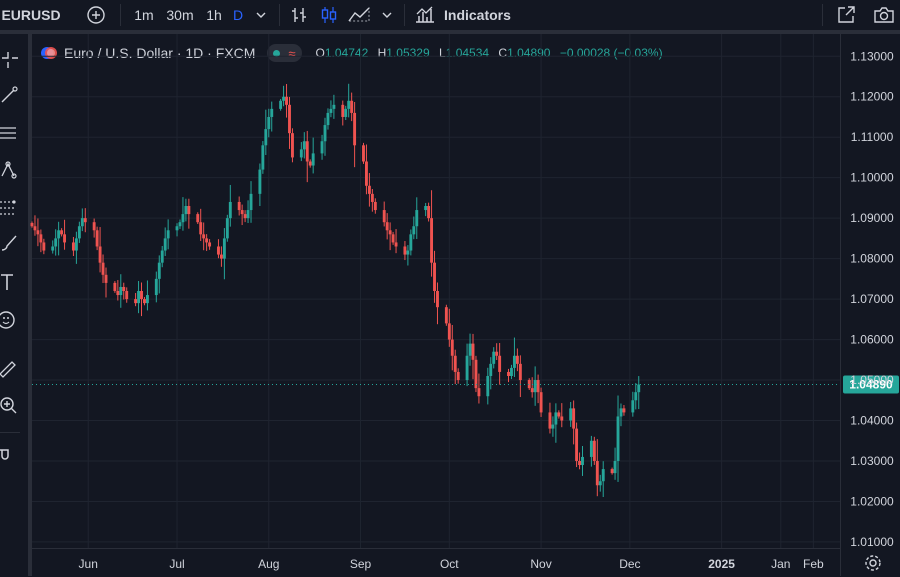 This screenshot has width=900, height=577. Describe the element at coordinates (359, 15) in the screenshot. I see `area-style-button` at that location.